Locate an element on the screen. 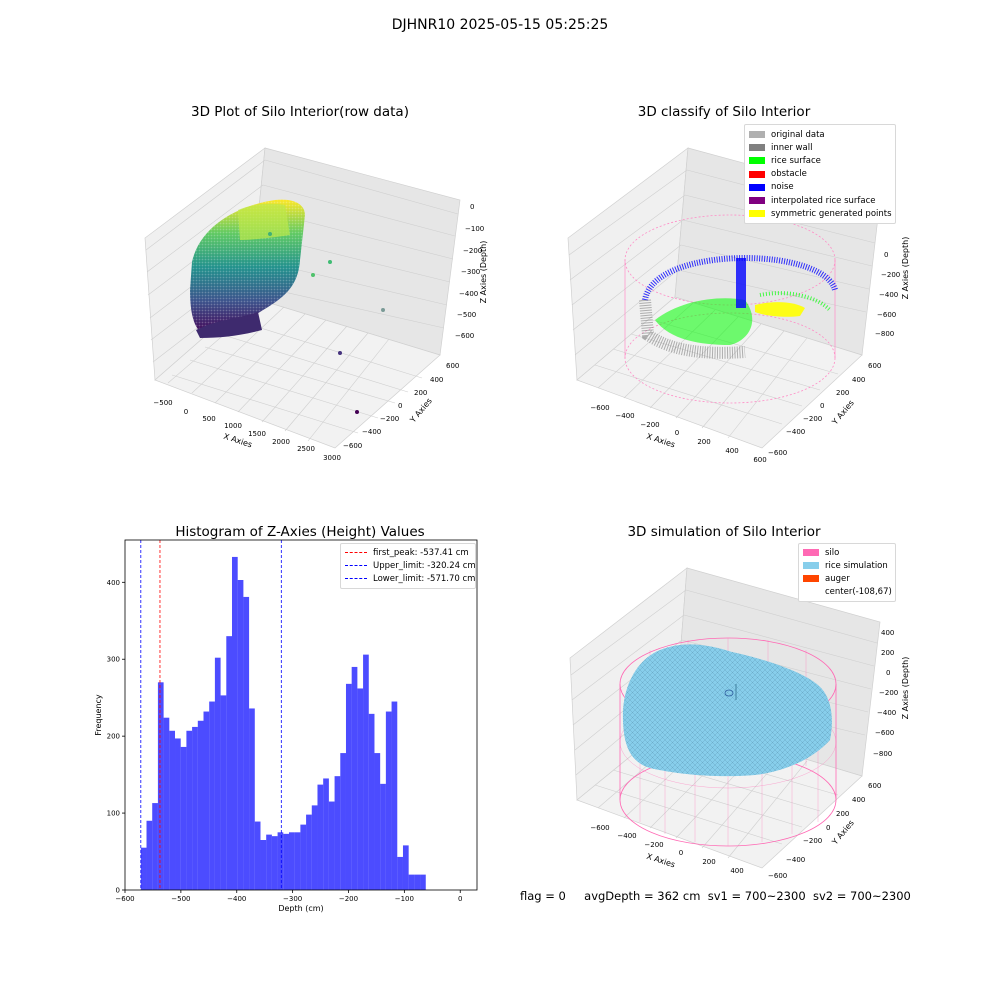 This screenshot has height=1000, width=1000. simulation-z-tick: −800 is located at coordinates (882, 754).